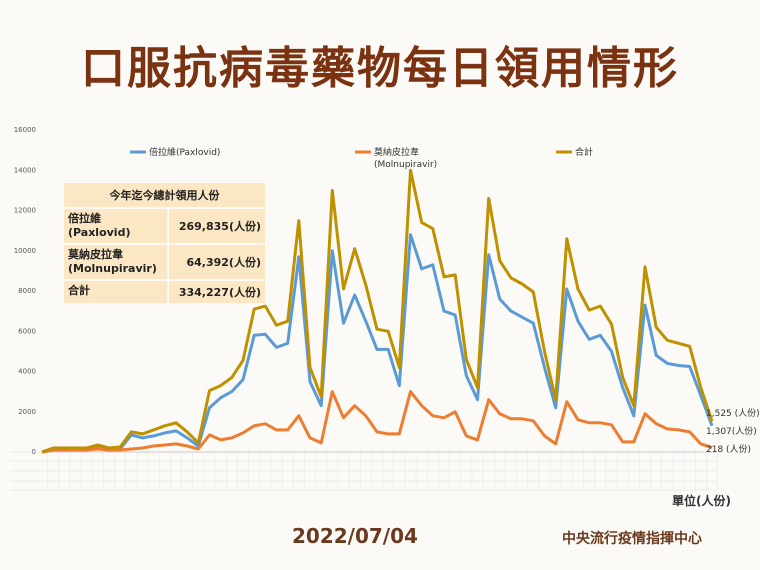 This screenshot has width=760, height=570. I want to click on report-date: 2022/07/04, so click(355, 536).